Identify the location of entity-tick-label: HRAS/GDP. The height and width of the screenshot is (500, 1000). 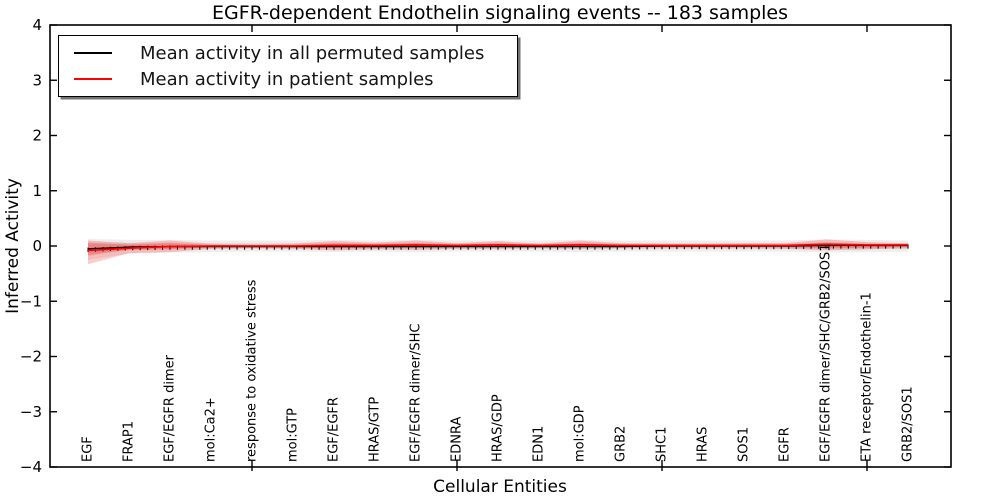
(498, 428).